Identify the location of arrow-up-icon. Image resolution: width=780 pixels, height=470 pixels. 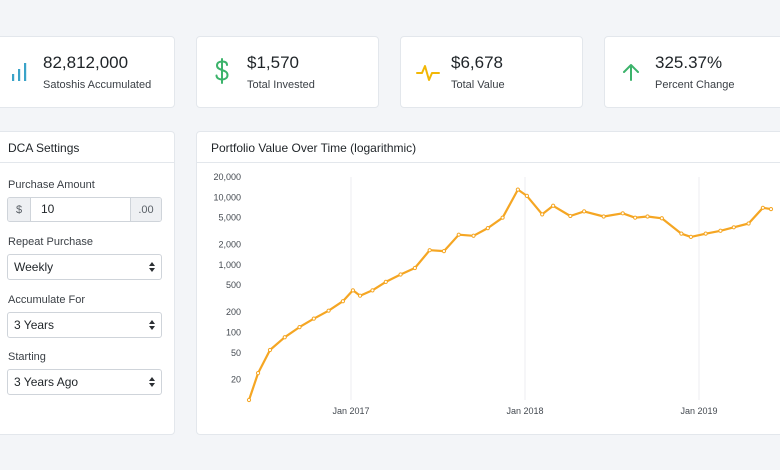
(631, 74).